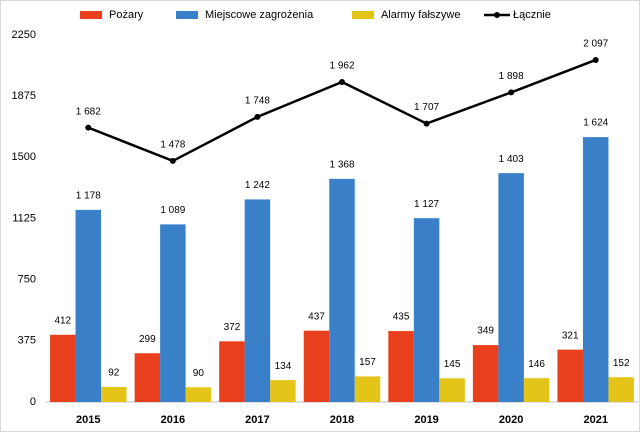 This screenshot has width=640, height=432. What do you see at coordinates (595, 420) in the screenshot?
I see `x-tick-label: 2021` at bounding box center [595, 420].